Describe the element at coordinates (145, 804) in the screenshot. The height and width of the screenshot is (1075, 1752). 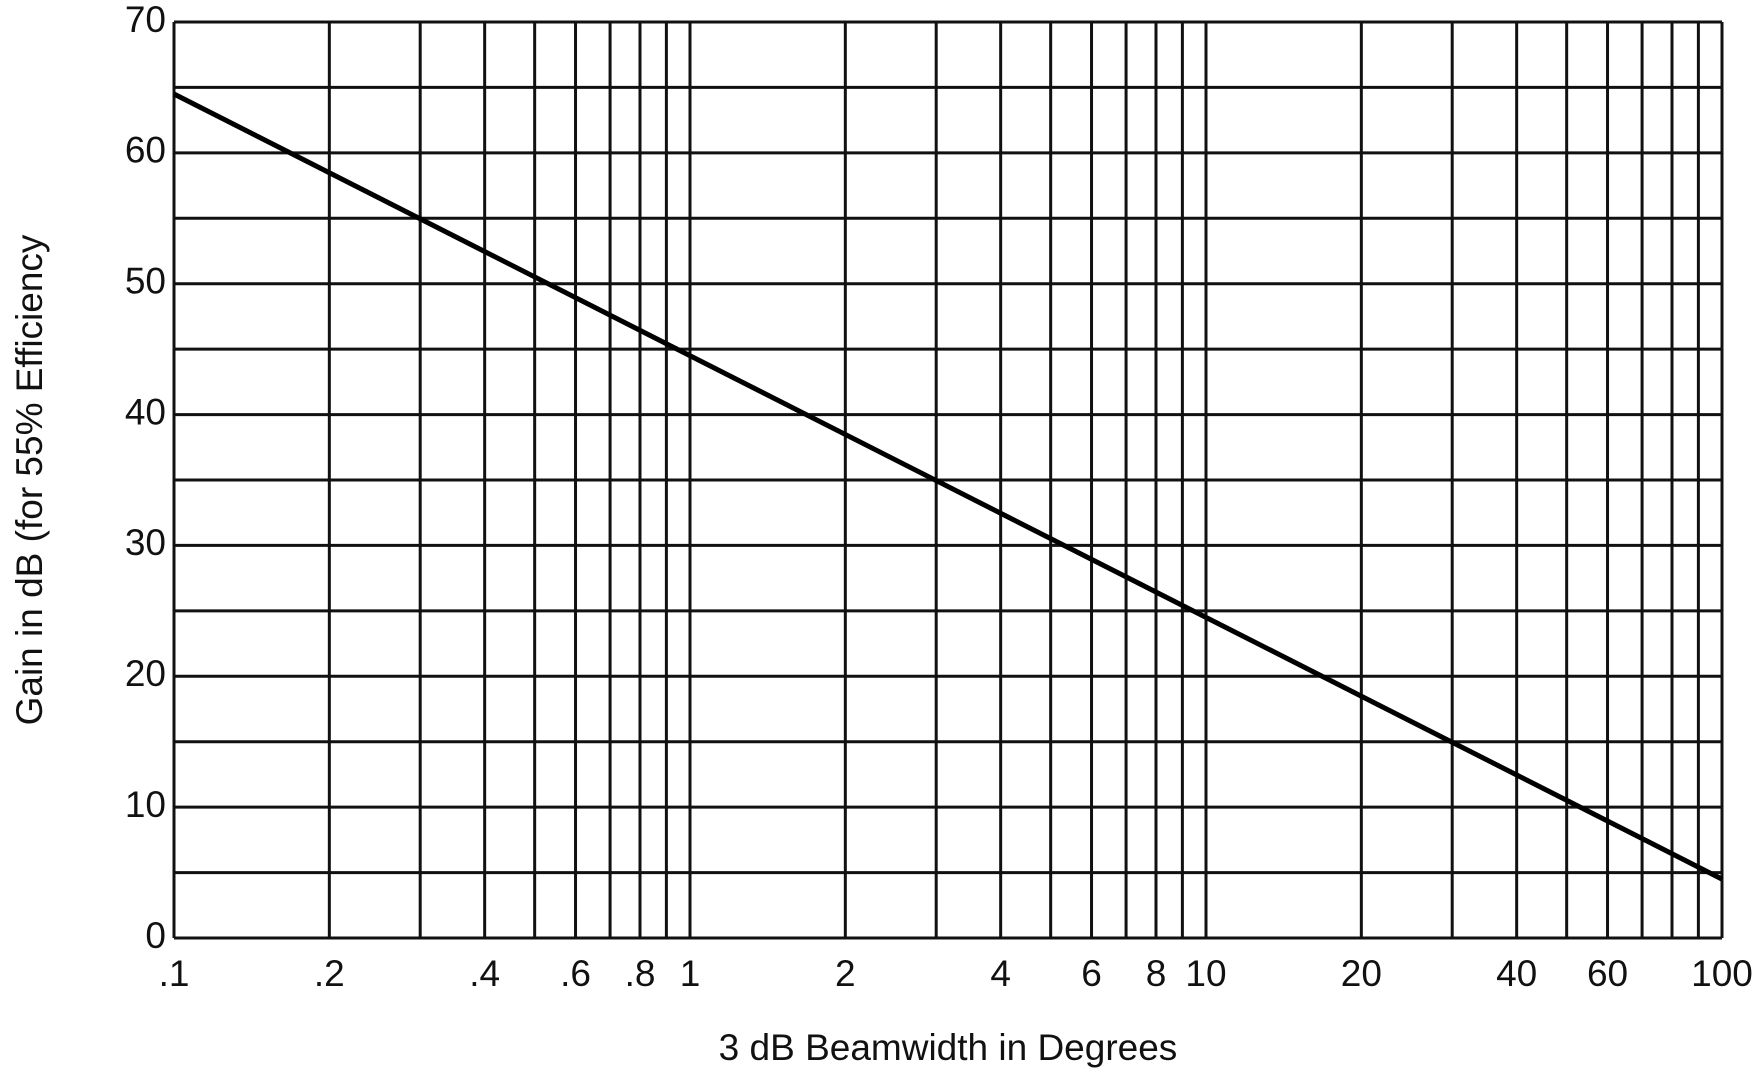
I see `y-tick-label: 10` at that location.